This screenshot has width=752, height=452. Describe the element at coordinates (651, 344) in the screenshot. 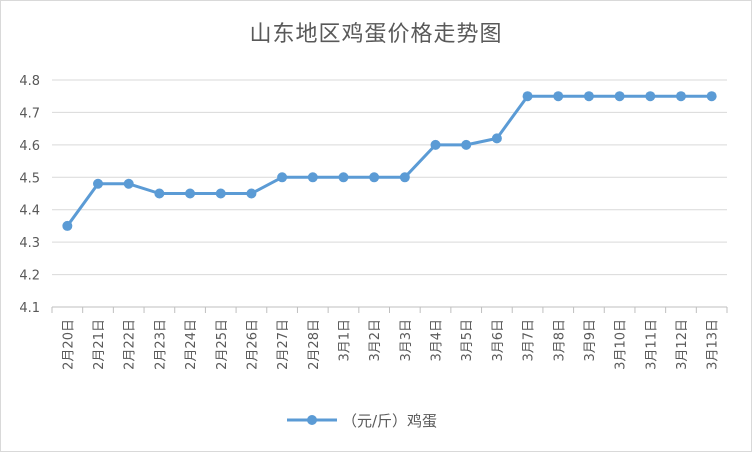

I see `x-tick-label: 3月11日` at that location.